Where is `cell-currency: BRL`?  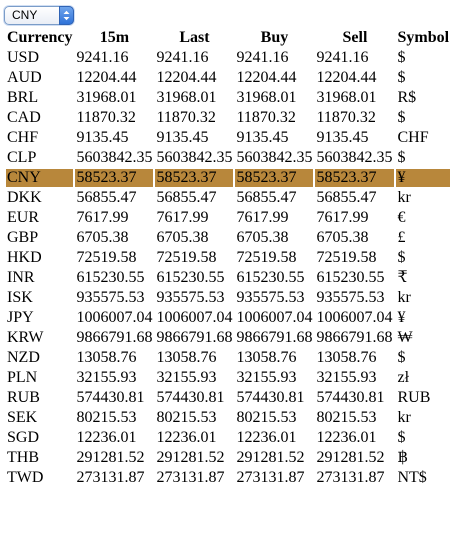 cell-currency: BRL is located at coordinates (23, 97).